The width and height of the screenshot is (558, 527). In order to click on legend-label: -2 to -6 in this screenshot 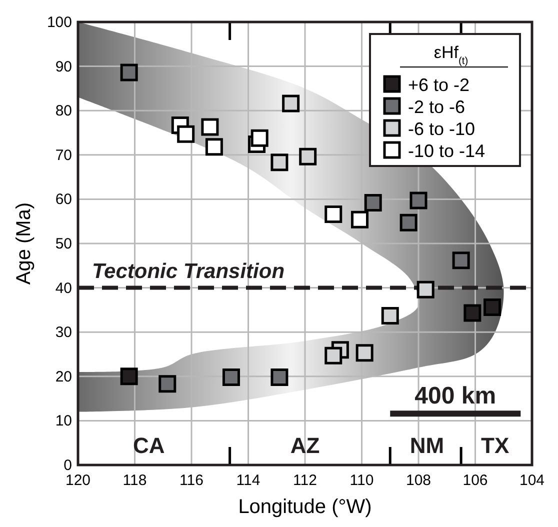, I will do `click(437, 107)`.